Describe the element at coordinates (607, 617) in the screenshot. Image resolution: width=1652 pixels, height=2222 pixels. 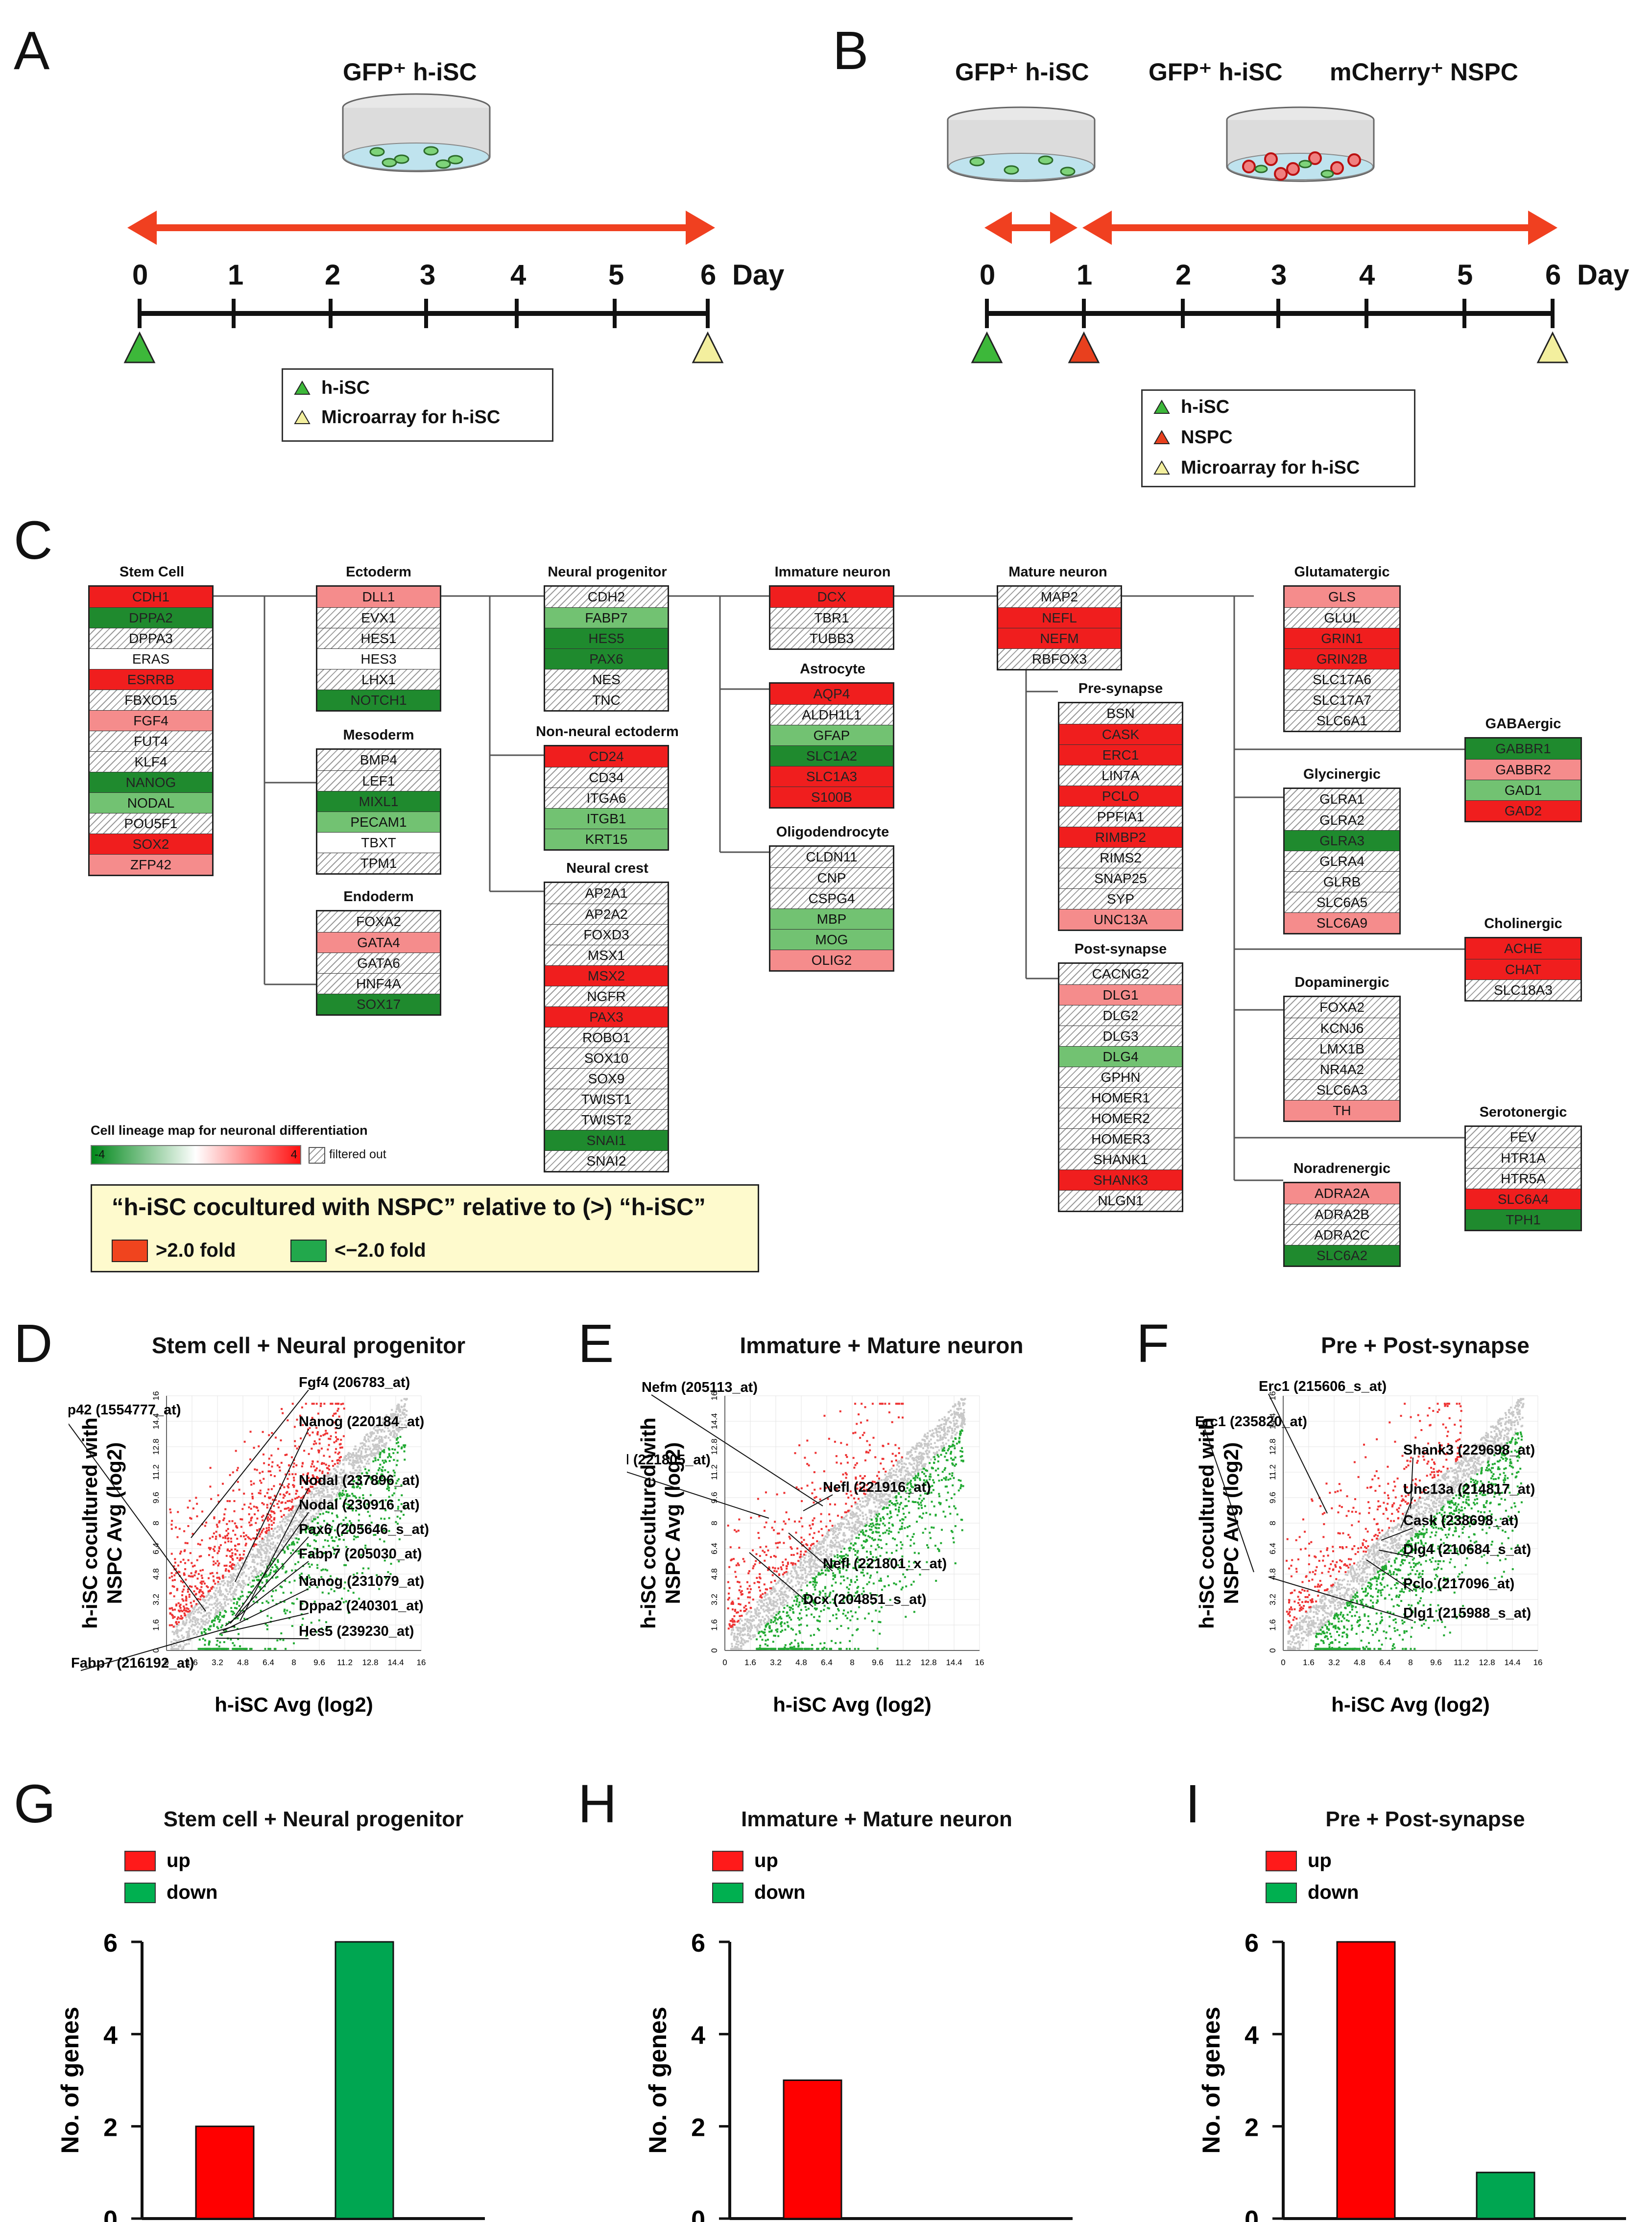
I see `gene-cell: FABP7` at that location.